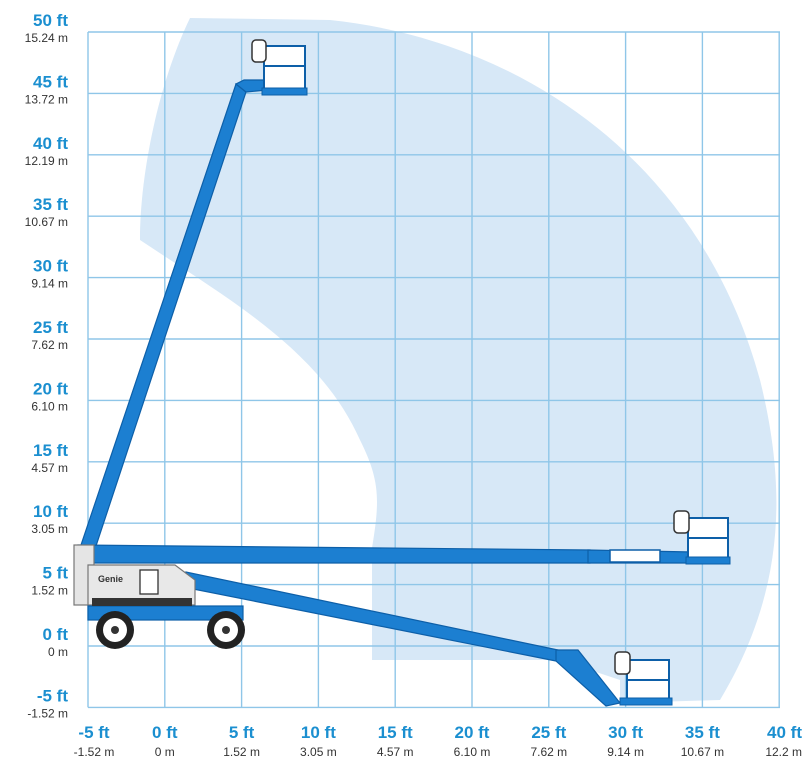  I want to click on jib-below-grade, so click(588, 678).